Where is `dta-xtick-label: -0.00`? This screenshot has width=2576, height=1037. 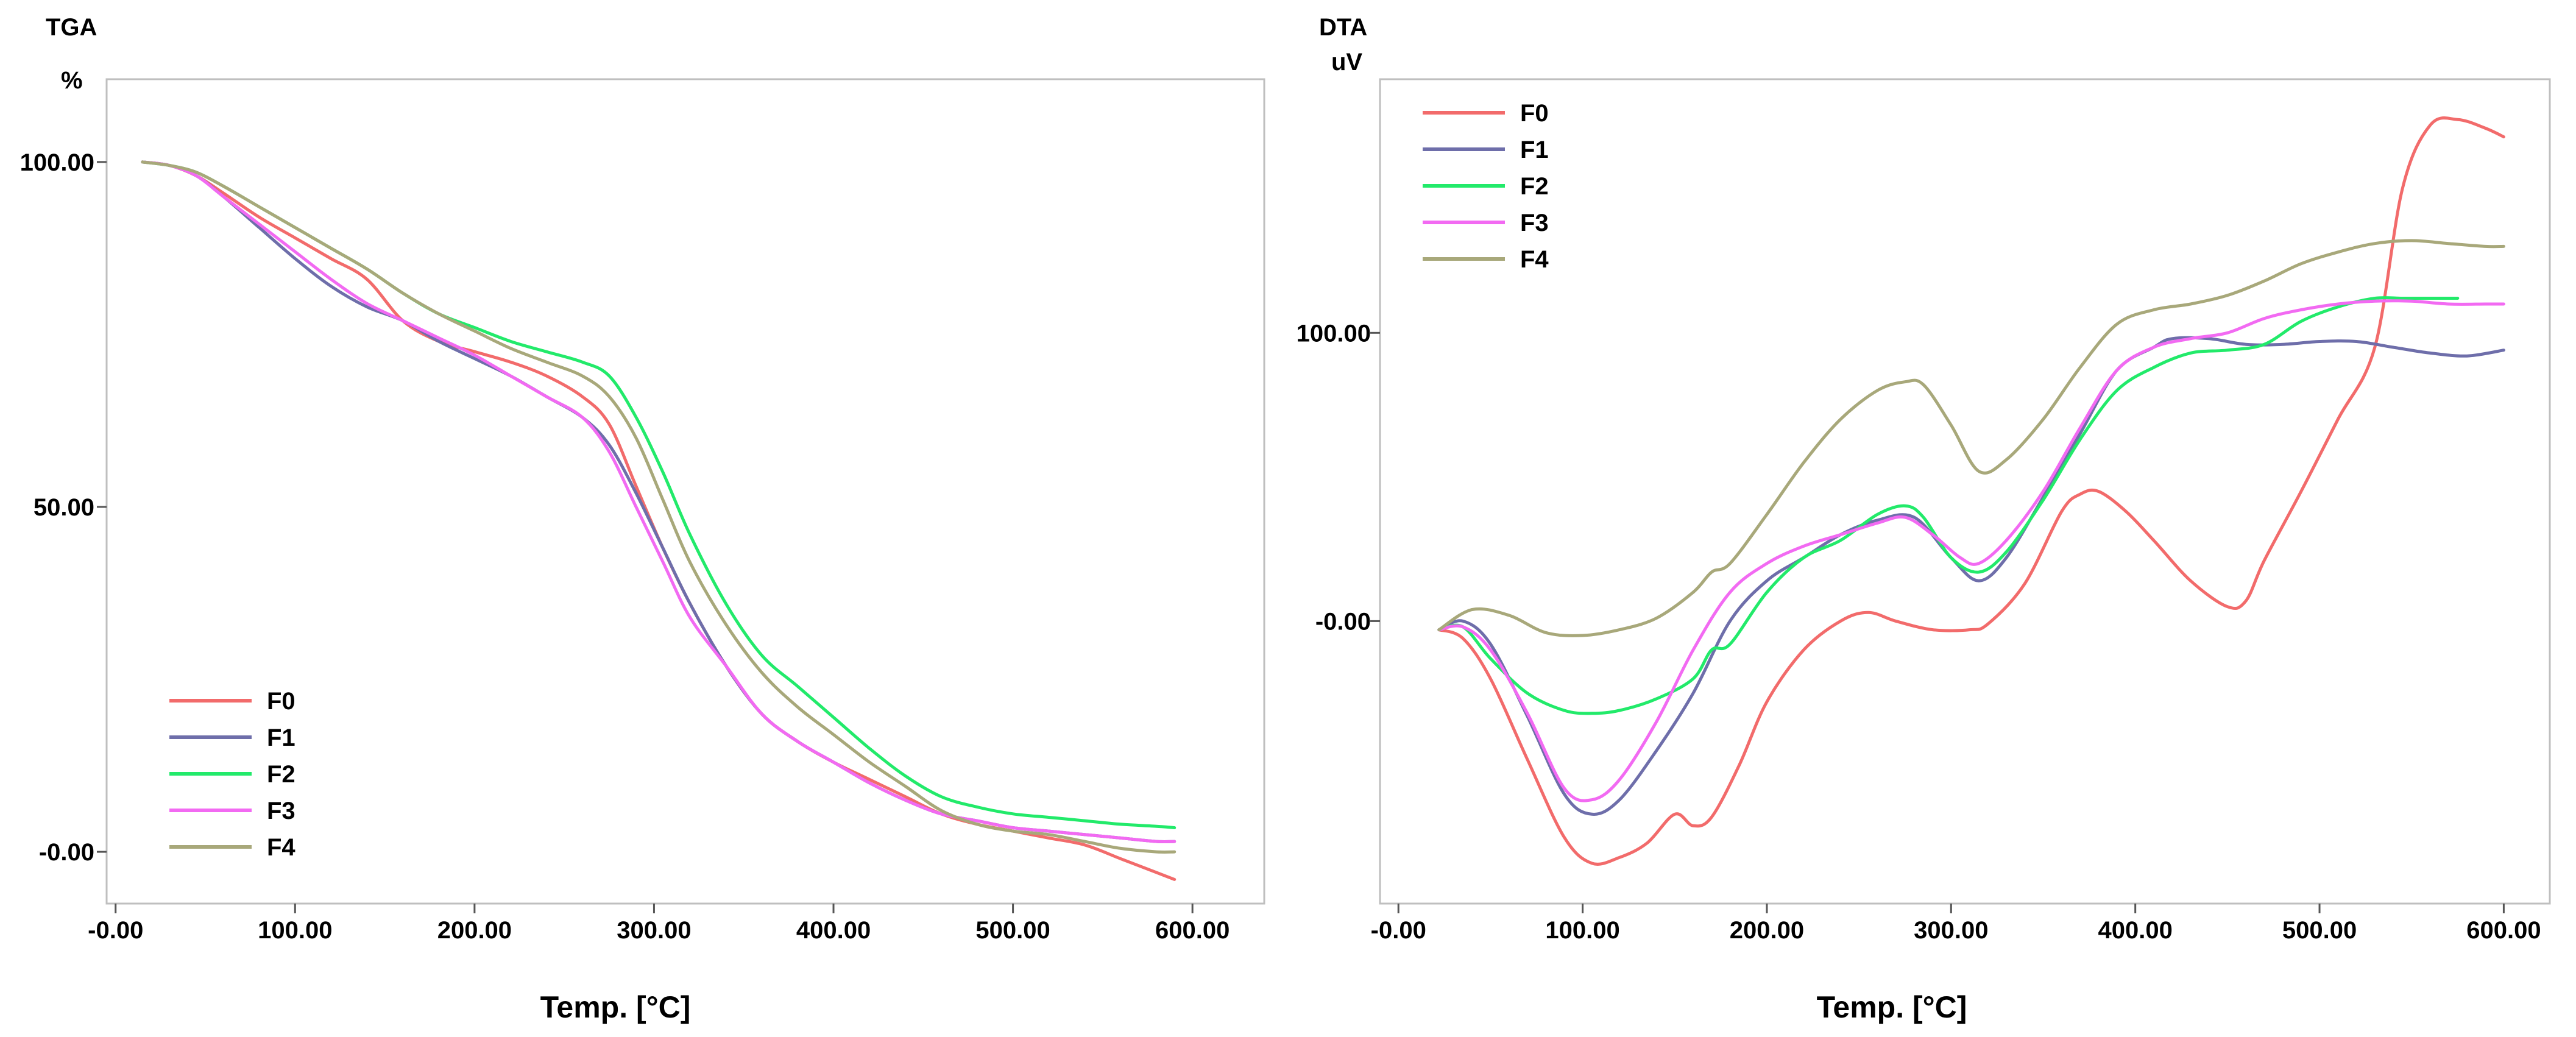
dta-xtick-label: -0.00 is located at coordinates (1398, 930).